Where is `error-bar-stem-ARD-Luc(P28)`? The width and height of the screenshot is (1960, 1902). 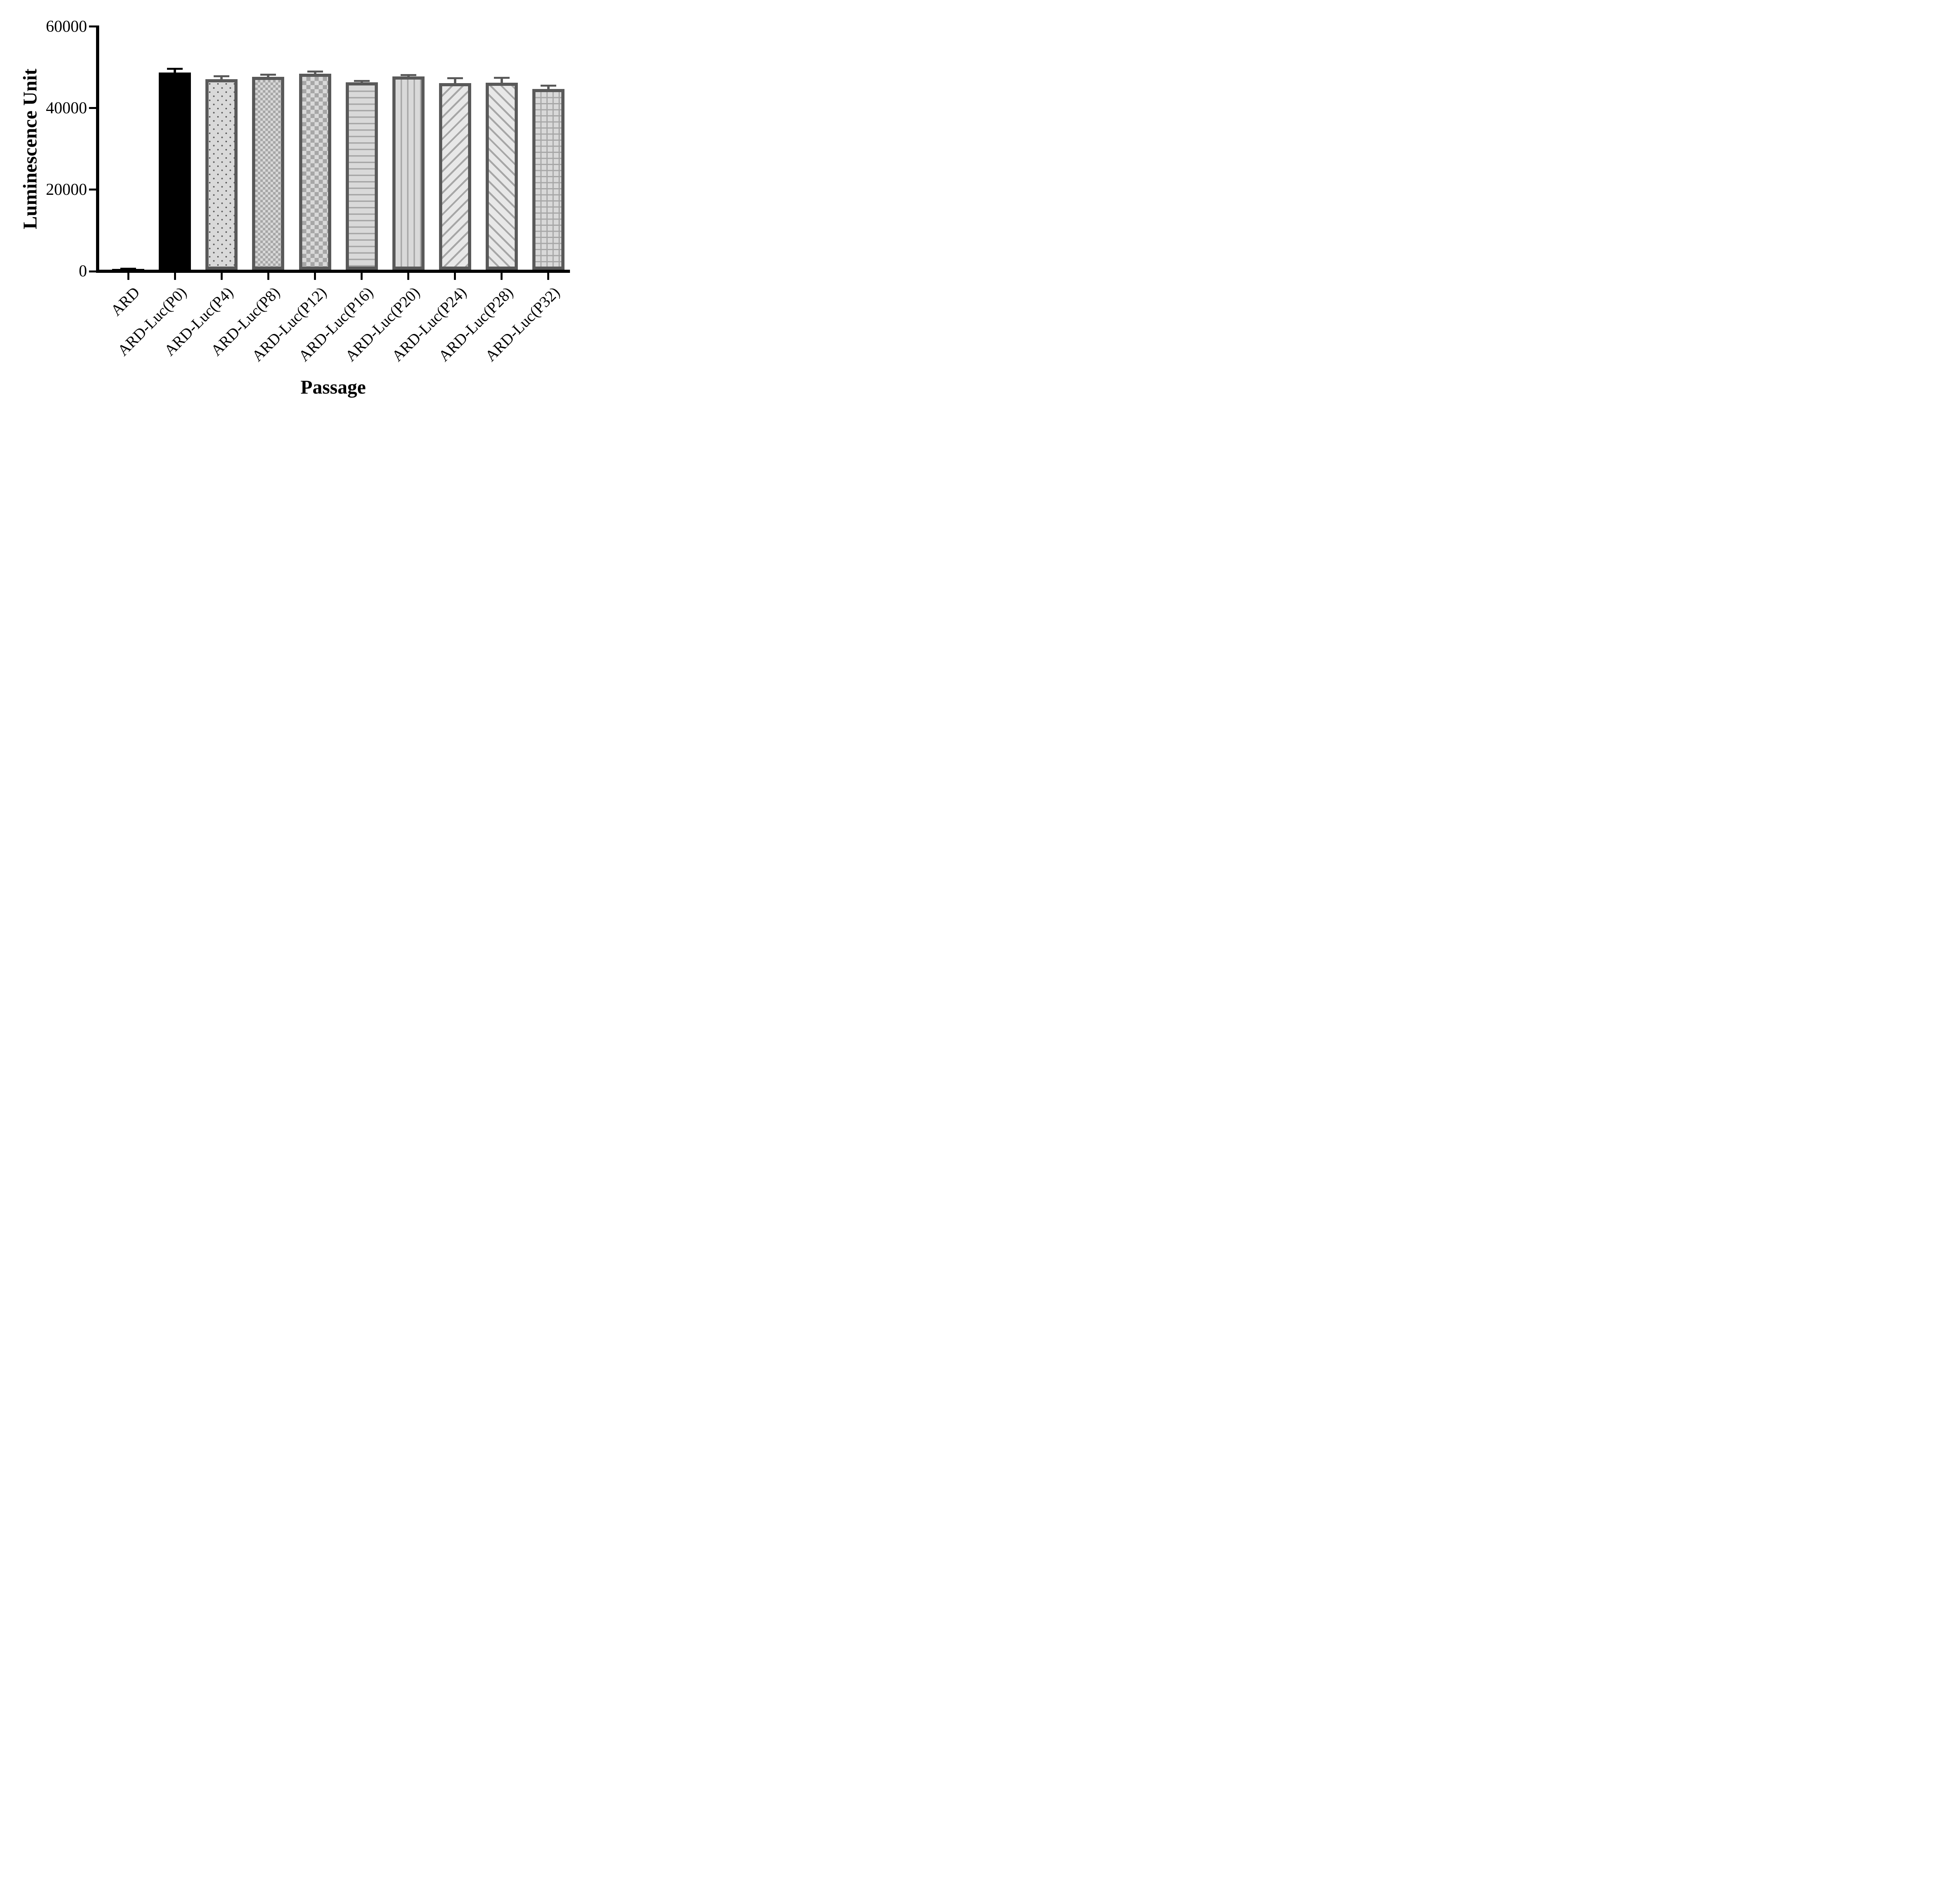
error-bar-stem-ARD-Luc(P28) is located at coordinates (502, 80).